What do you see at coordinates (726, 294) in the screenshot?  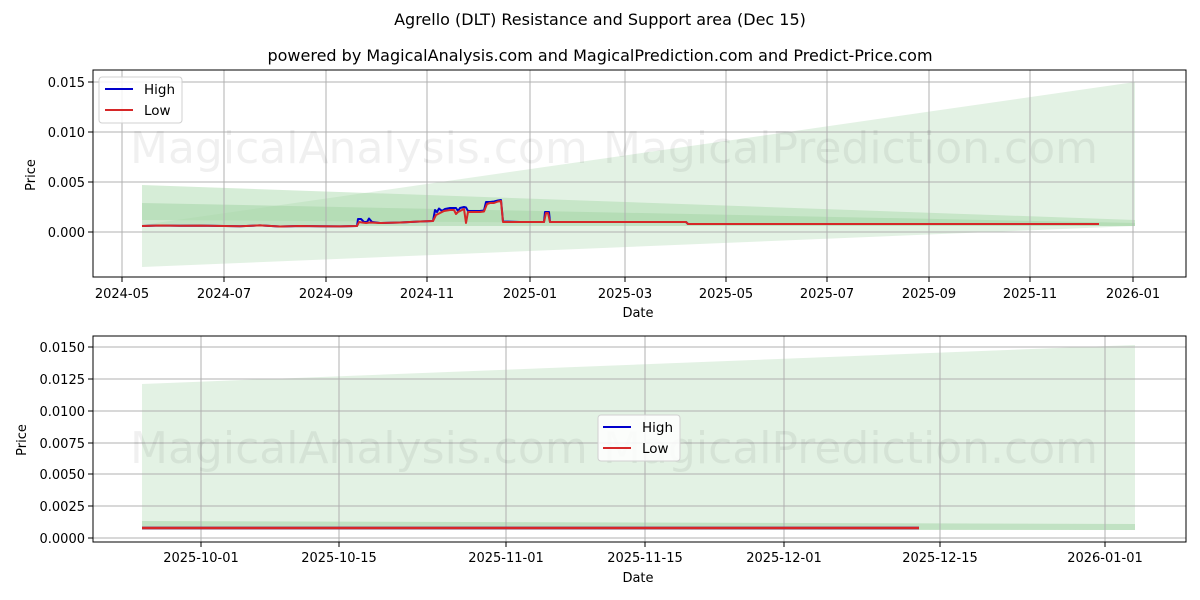 I see `top-x-tick: 2025-05` at bounding box center [726, 294].